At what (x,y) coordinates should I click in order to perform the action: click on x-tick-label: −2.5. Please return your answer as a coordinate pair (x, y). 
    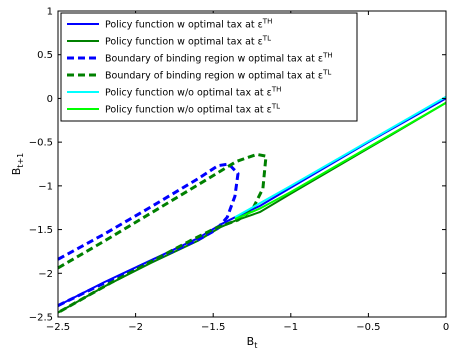
    Looking at the image, I should click on (58, 327).